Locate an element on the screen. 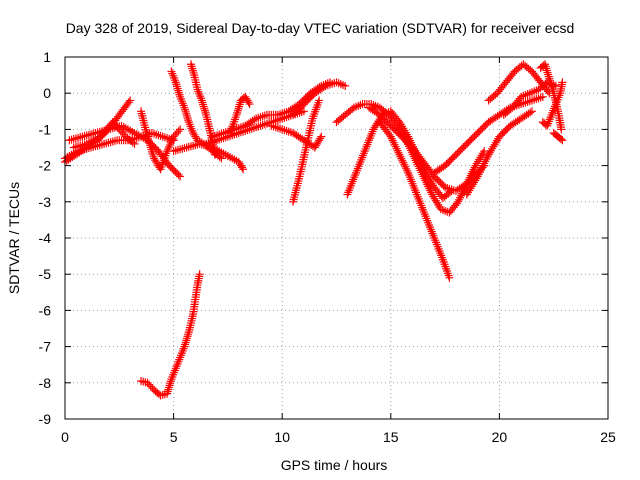 Image resolution: width=640 pixels, height=480 pixels. y-tick-label: -3 is located at coordinates (45, 202).